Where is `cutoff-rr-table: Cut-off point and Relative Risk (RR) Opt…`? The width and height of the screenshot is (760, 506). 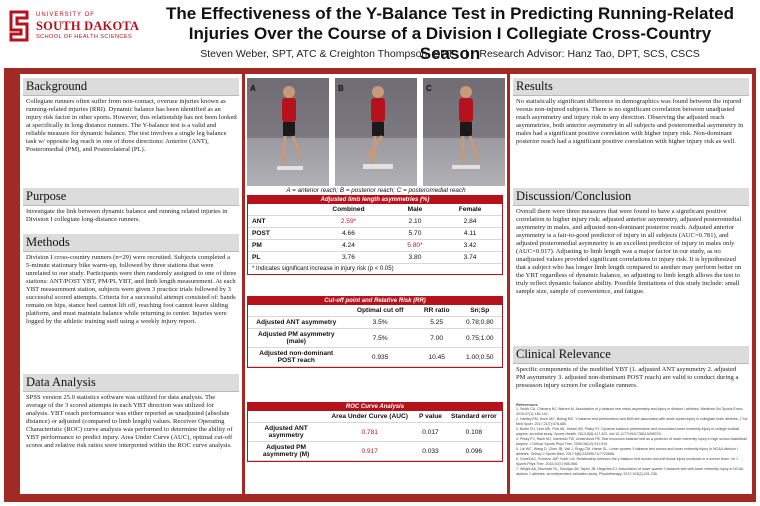 cutoff-rr-table: Cut-off point and Relative Risk (RR) Opt… is located at coordinates (375, 332).